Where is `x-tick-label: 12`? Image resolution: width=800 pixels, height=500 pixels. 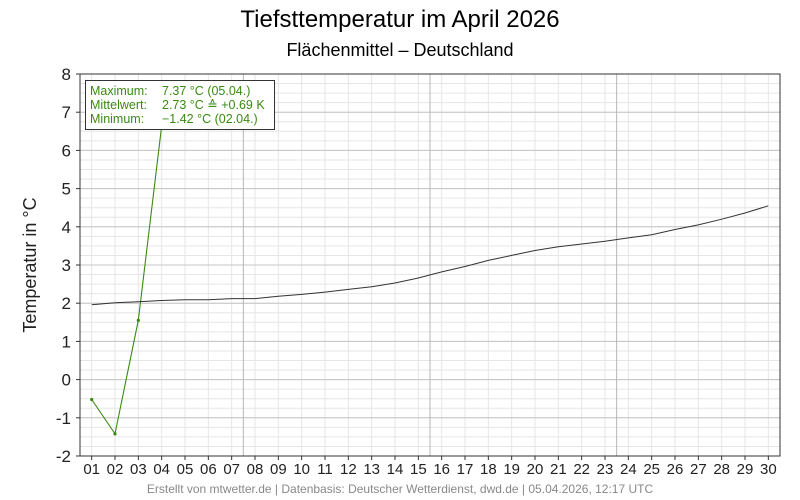
x-tick-label: 12 is located at coordinates (348, 469).